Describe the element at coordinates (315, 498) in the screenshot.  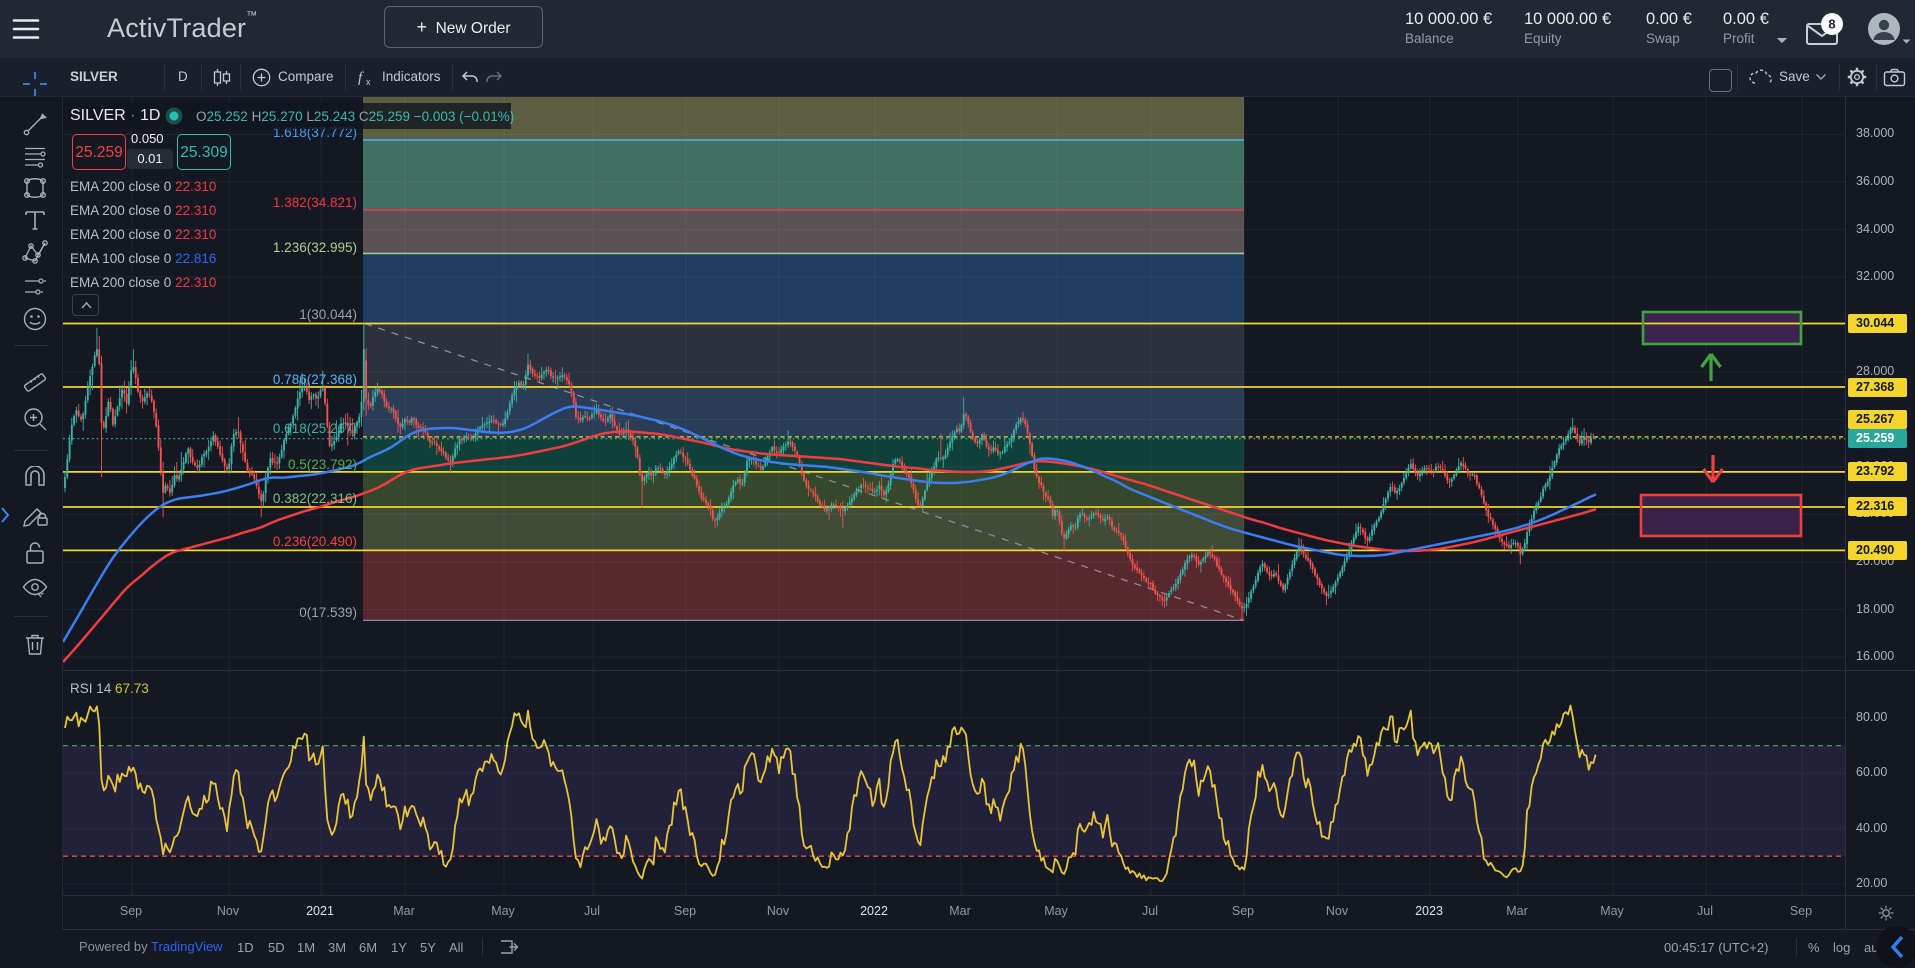
I see `svg-text: 0.382(22.316)` at that location.